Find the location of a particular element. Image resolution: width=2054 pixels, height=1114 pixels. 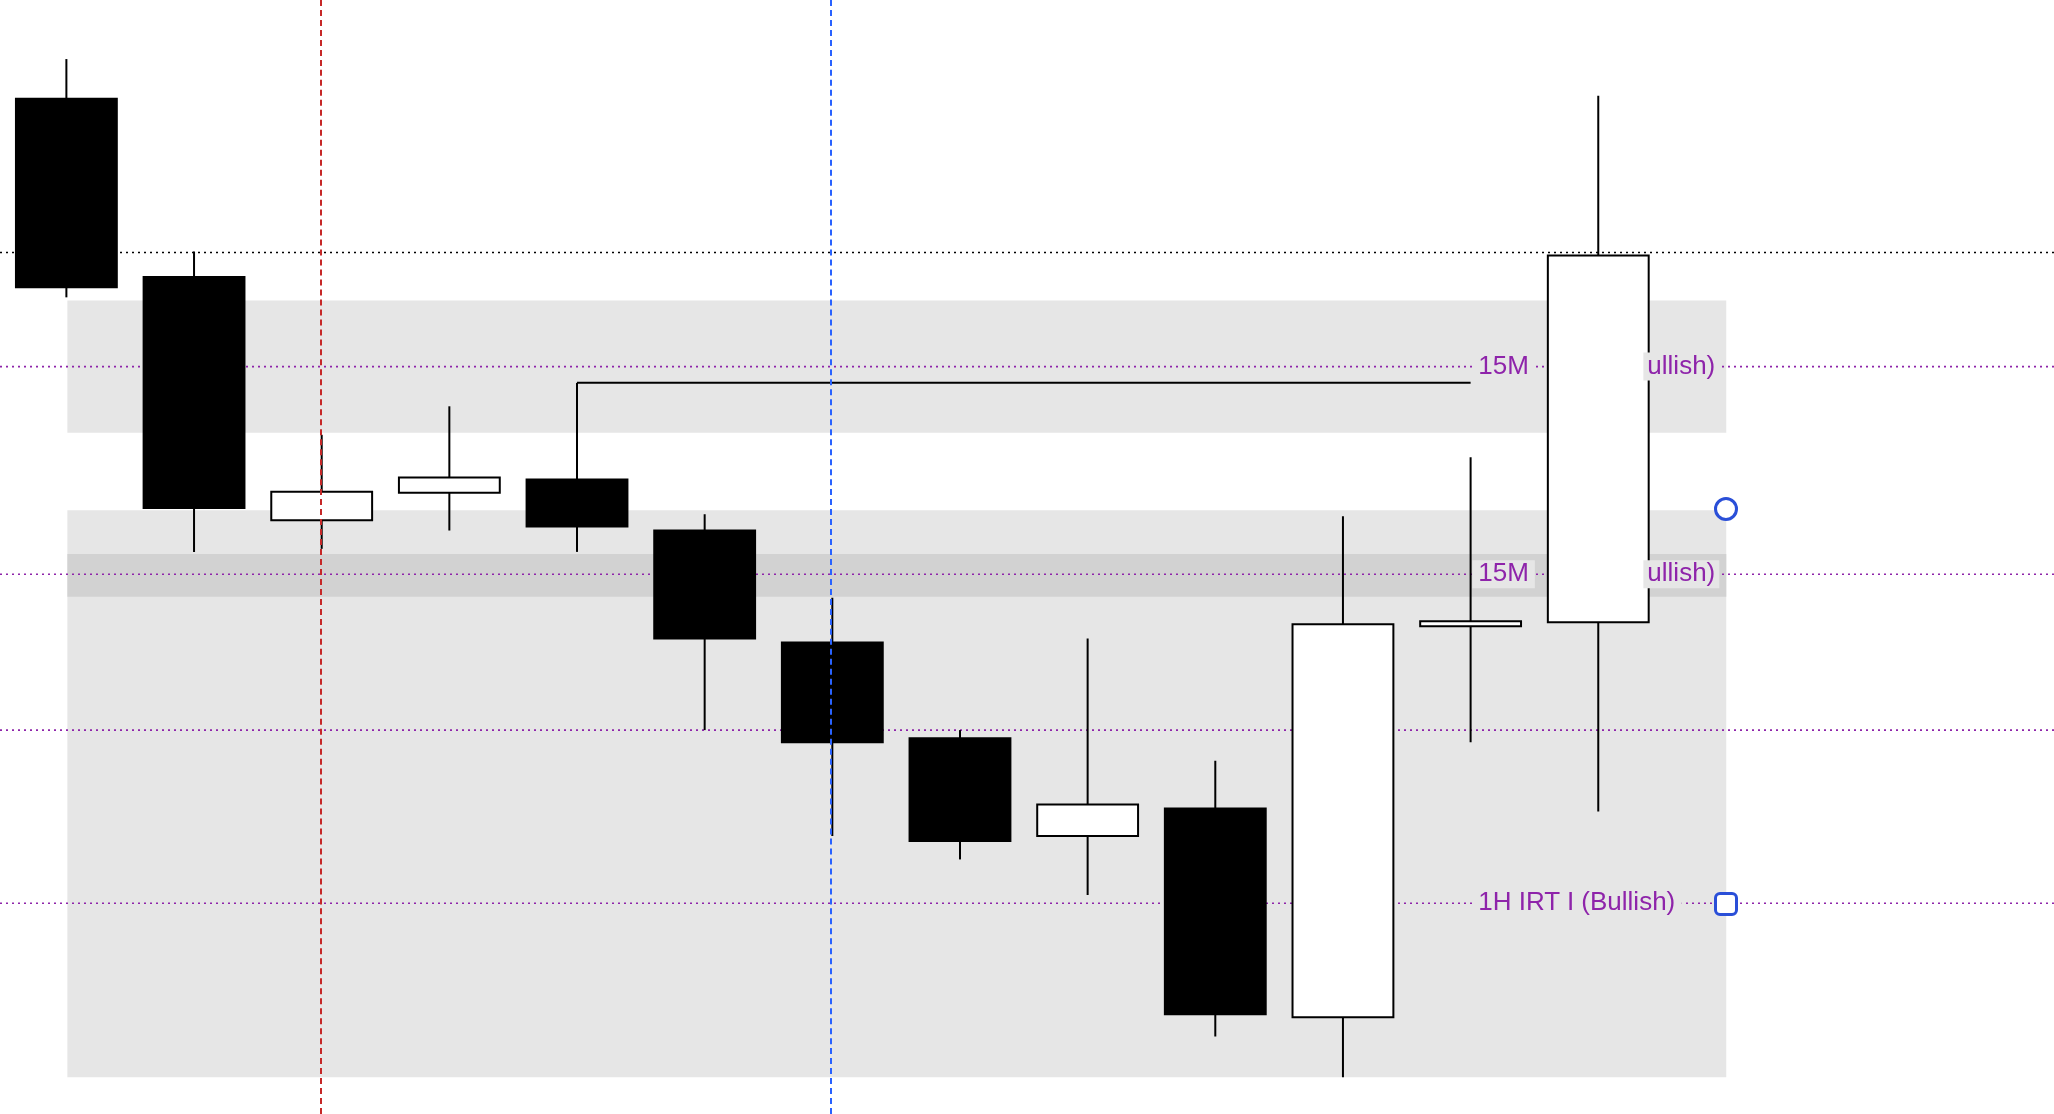

ref-line-label: 1H IRT I (Bullish) is located at coordinates (1577, 901).